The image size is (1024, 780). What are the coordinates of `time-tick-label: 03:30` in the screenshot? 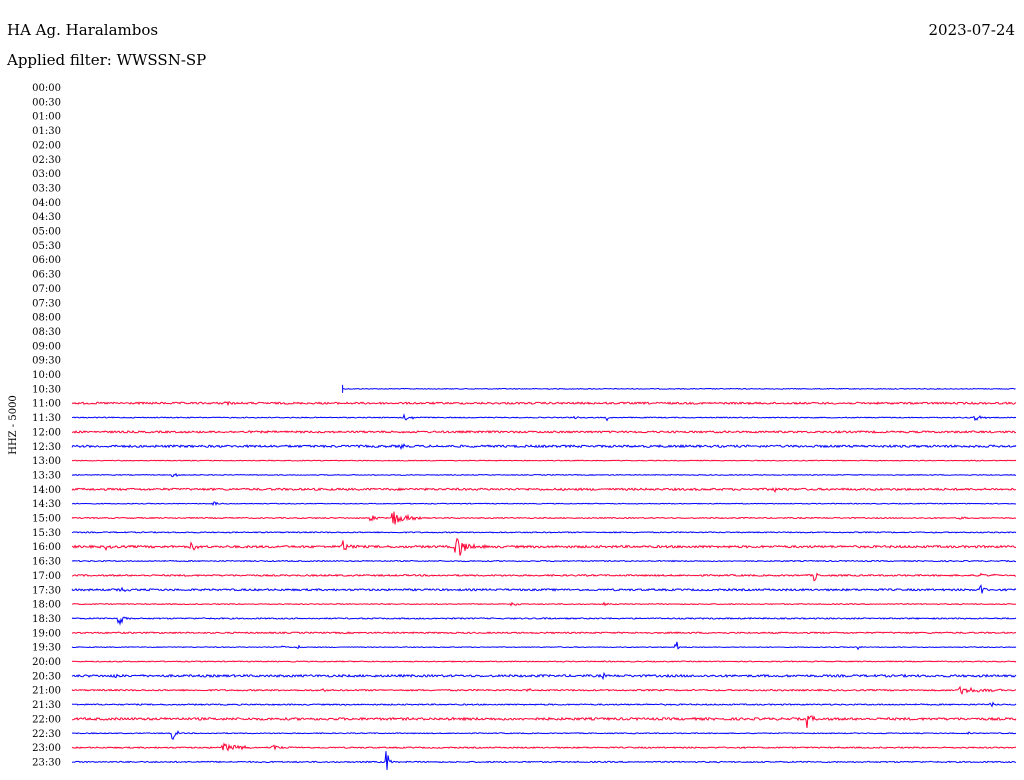 It's located at (46, 188).